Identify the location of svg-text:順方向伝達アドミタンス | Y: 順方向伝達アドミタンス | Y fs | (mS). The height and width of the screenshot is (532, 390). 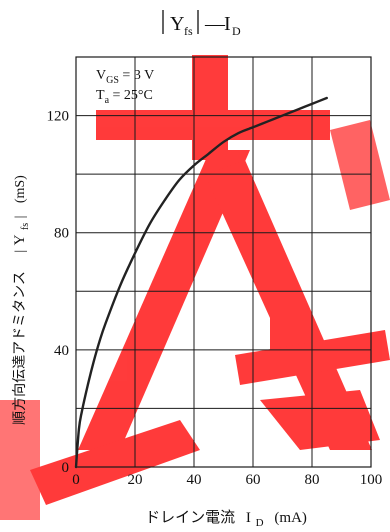
(22, 300).